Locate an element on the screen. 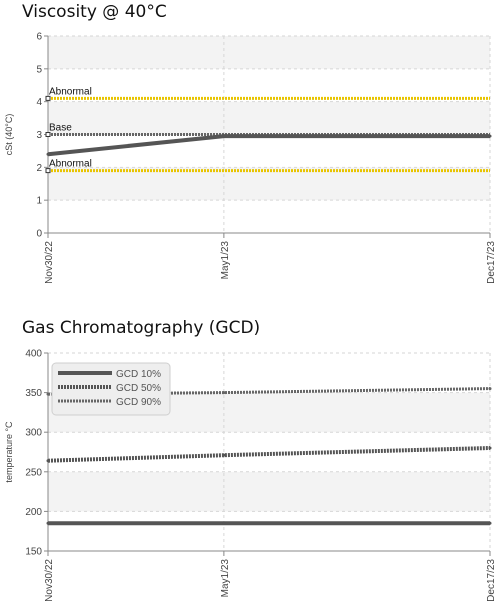 This screenshot has height=615, width=498. y-tick-label: 1 is located at coordinates (39, 201).